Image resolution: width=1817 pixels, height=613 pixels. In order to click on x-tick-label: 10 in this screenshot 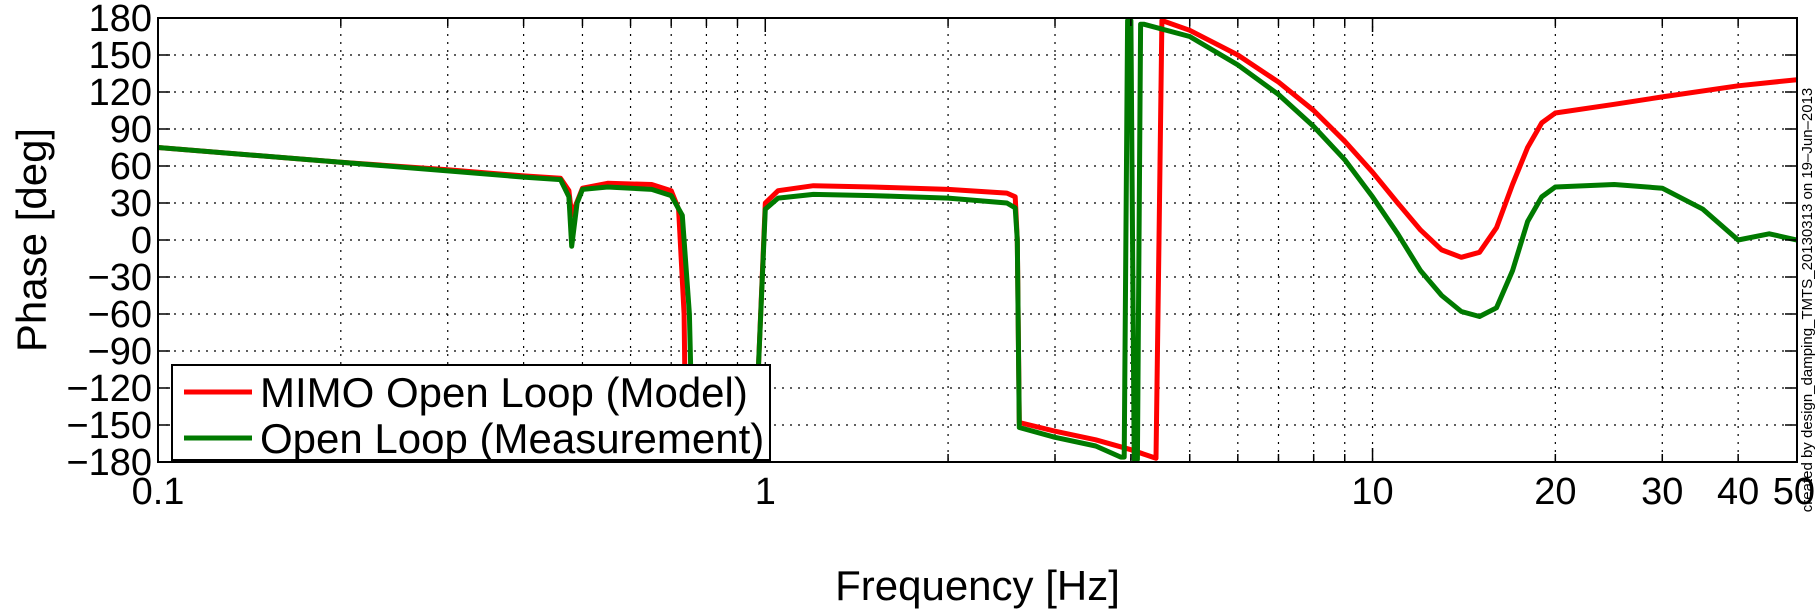, I will do `click(1372, 492)`.